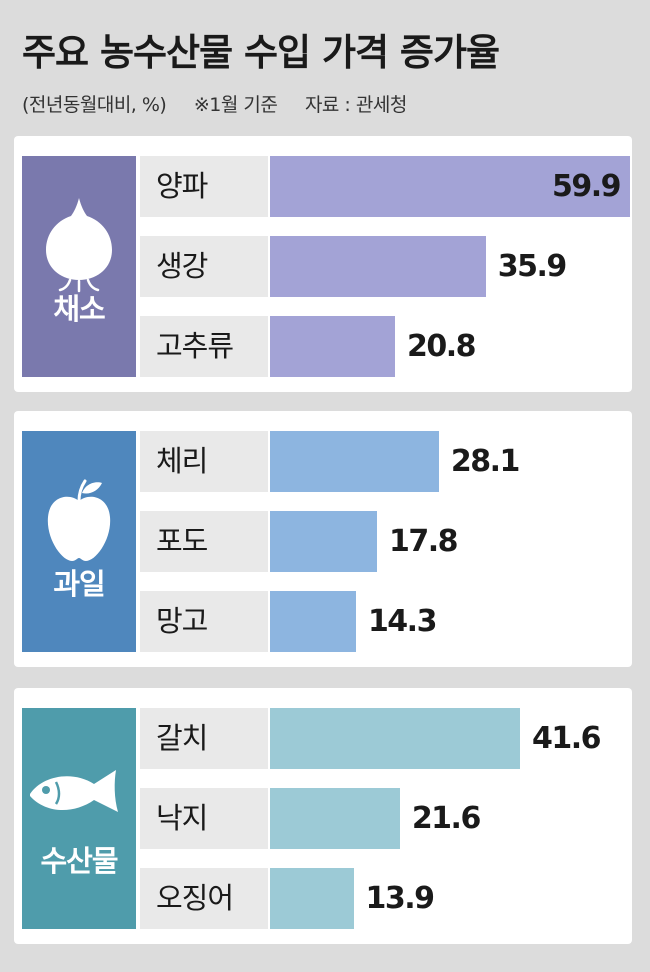 The image size is (650, 972). Describe the element at coordinates (204, 898) in the screenshot. I see `item-label: 오징어` at that location.